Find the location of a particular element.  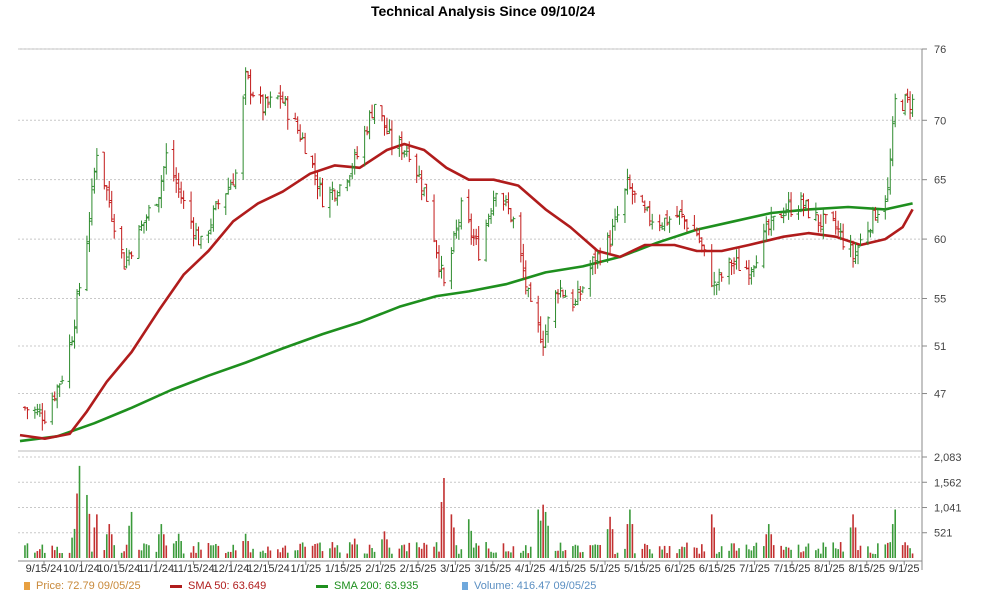

x-tick-label: 7/15/25 is located at coordinates (792, 569).